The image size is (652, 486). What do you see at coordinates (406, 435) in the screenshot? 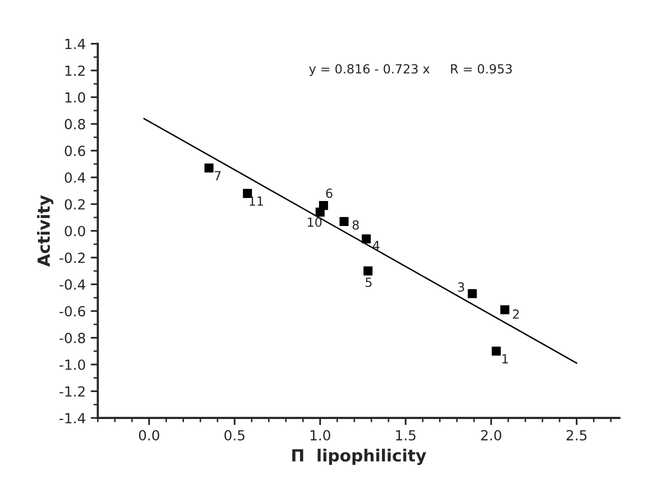
I see `x-tick-label: 1.5` at bounding box center [406, 435].